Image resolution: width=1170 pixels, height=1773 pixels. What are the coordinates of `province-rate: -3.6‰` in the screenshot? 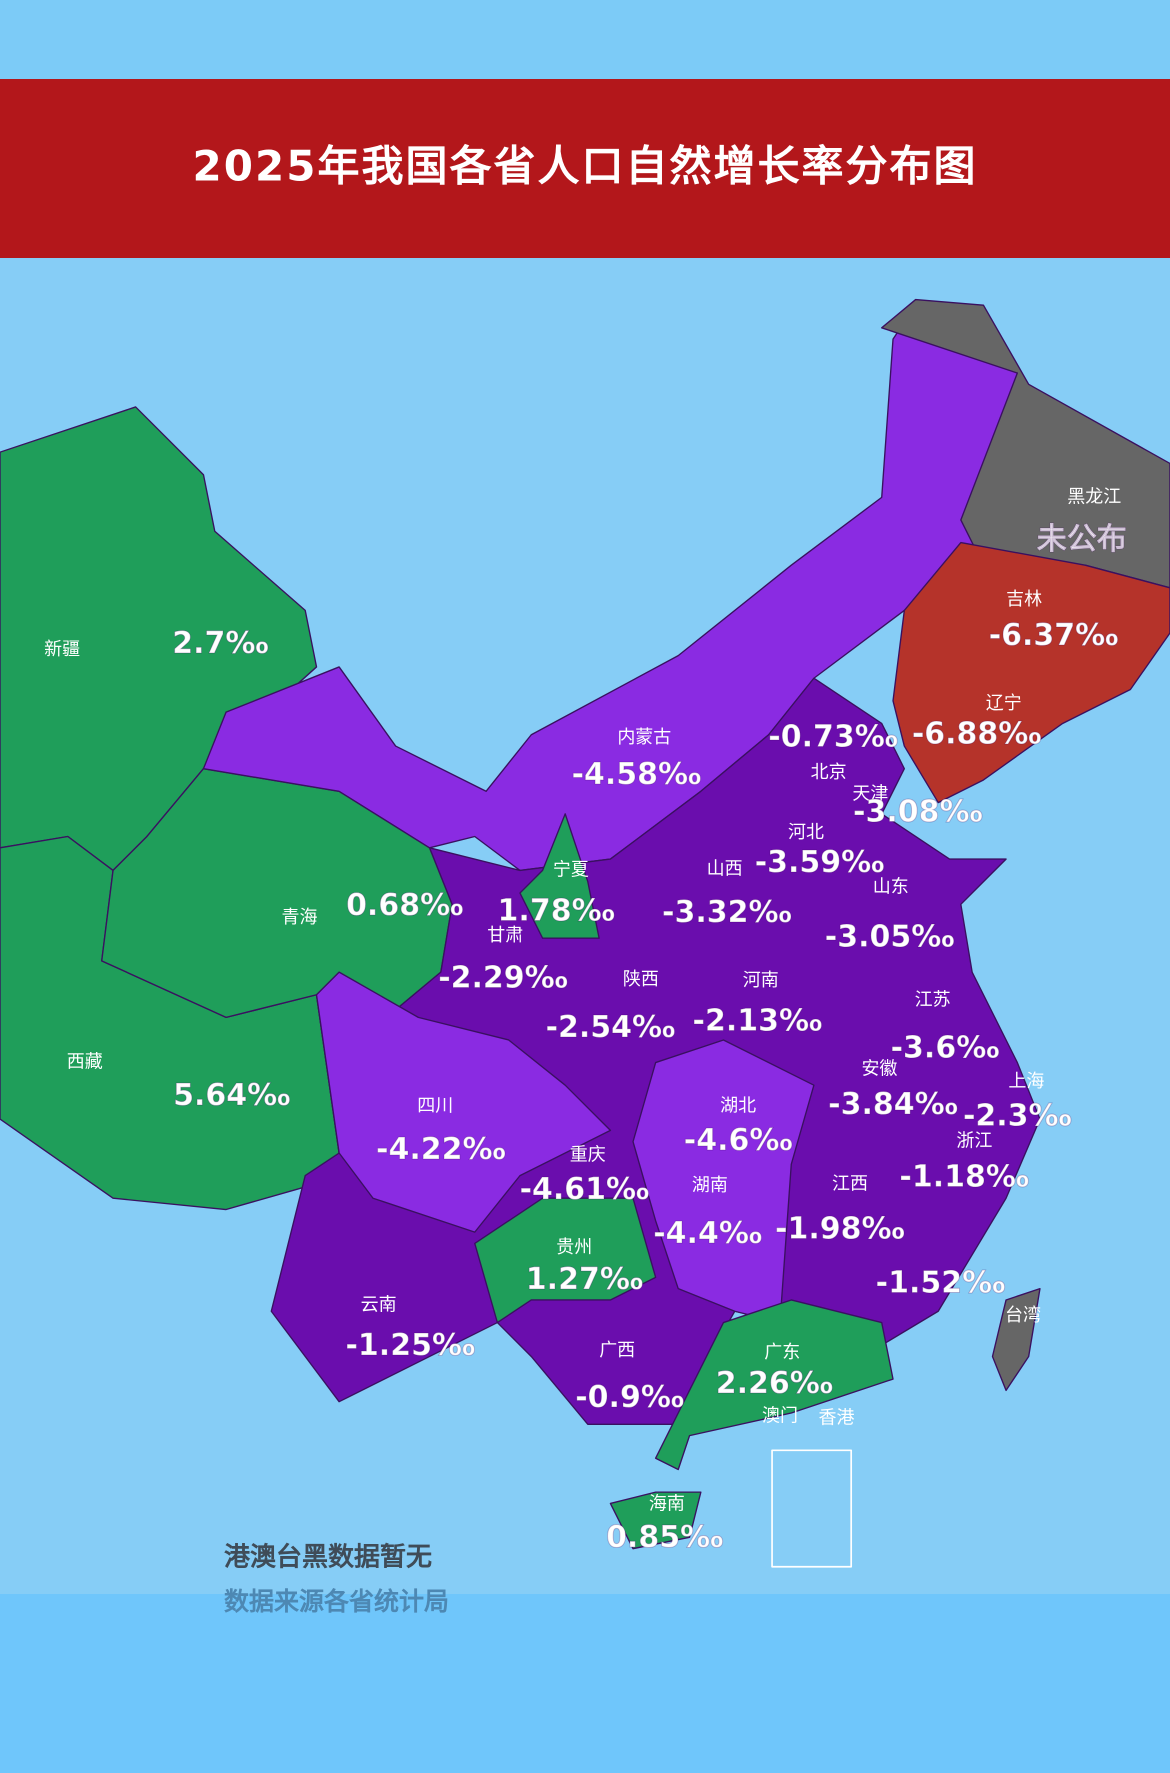 It's located at (945, 1048).